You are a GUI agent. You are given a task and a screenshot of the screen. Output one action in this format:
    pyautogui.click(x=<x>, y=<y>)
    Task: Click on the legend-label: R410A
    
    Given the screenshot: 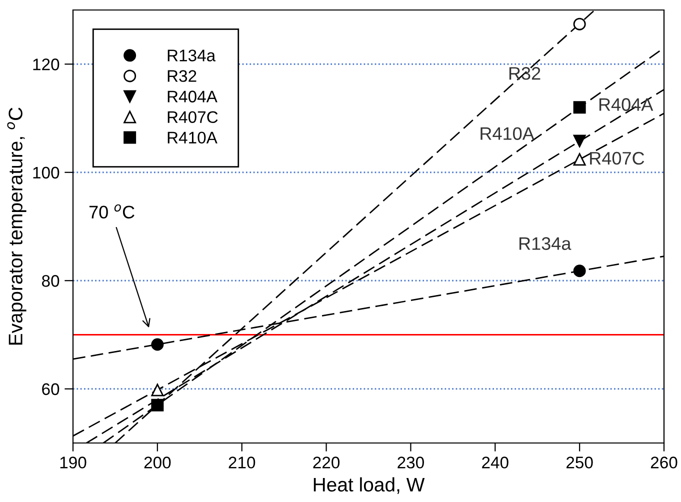 What is the action you would take?
    pyautogui.click(x=193, y=138)
    